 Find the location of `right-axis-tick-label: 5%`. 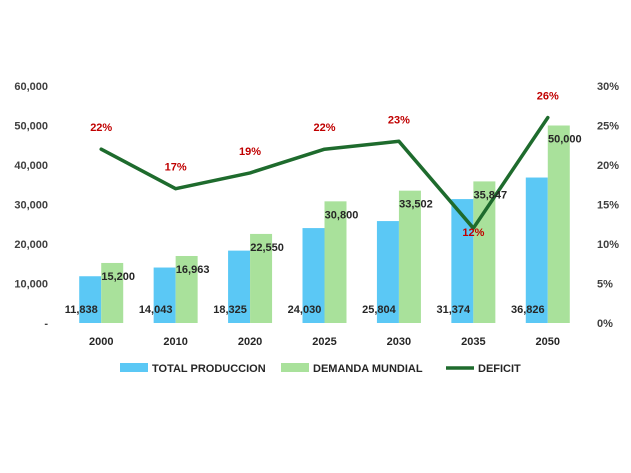

right-axis-tick-label: 5% is located at coordinates (605, 285).